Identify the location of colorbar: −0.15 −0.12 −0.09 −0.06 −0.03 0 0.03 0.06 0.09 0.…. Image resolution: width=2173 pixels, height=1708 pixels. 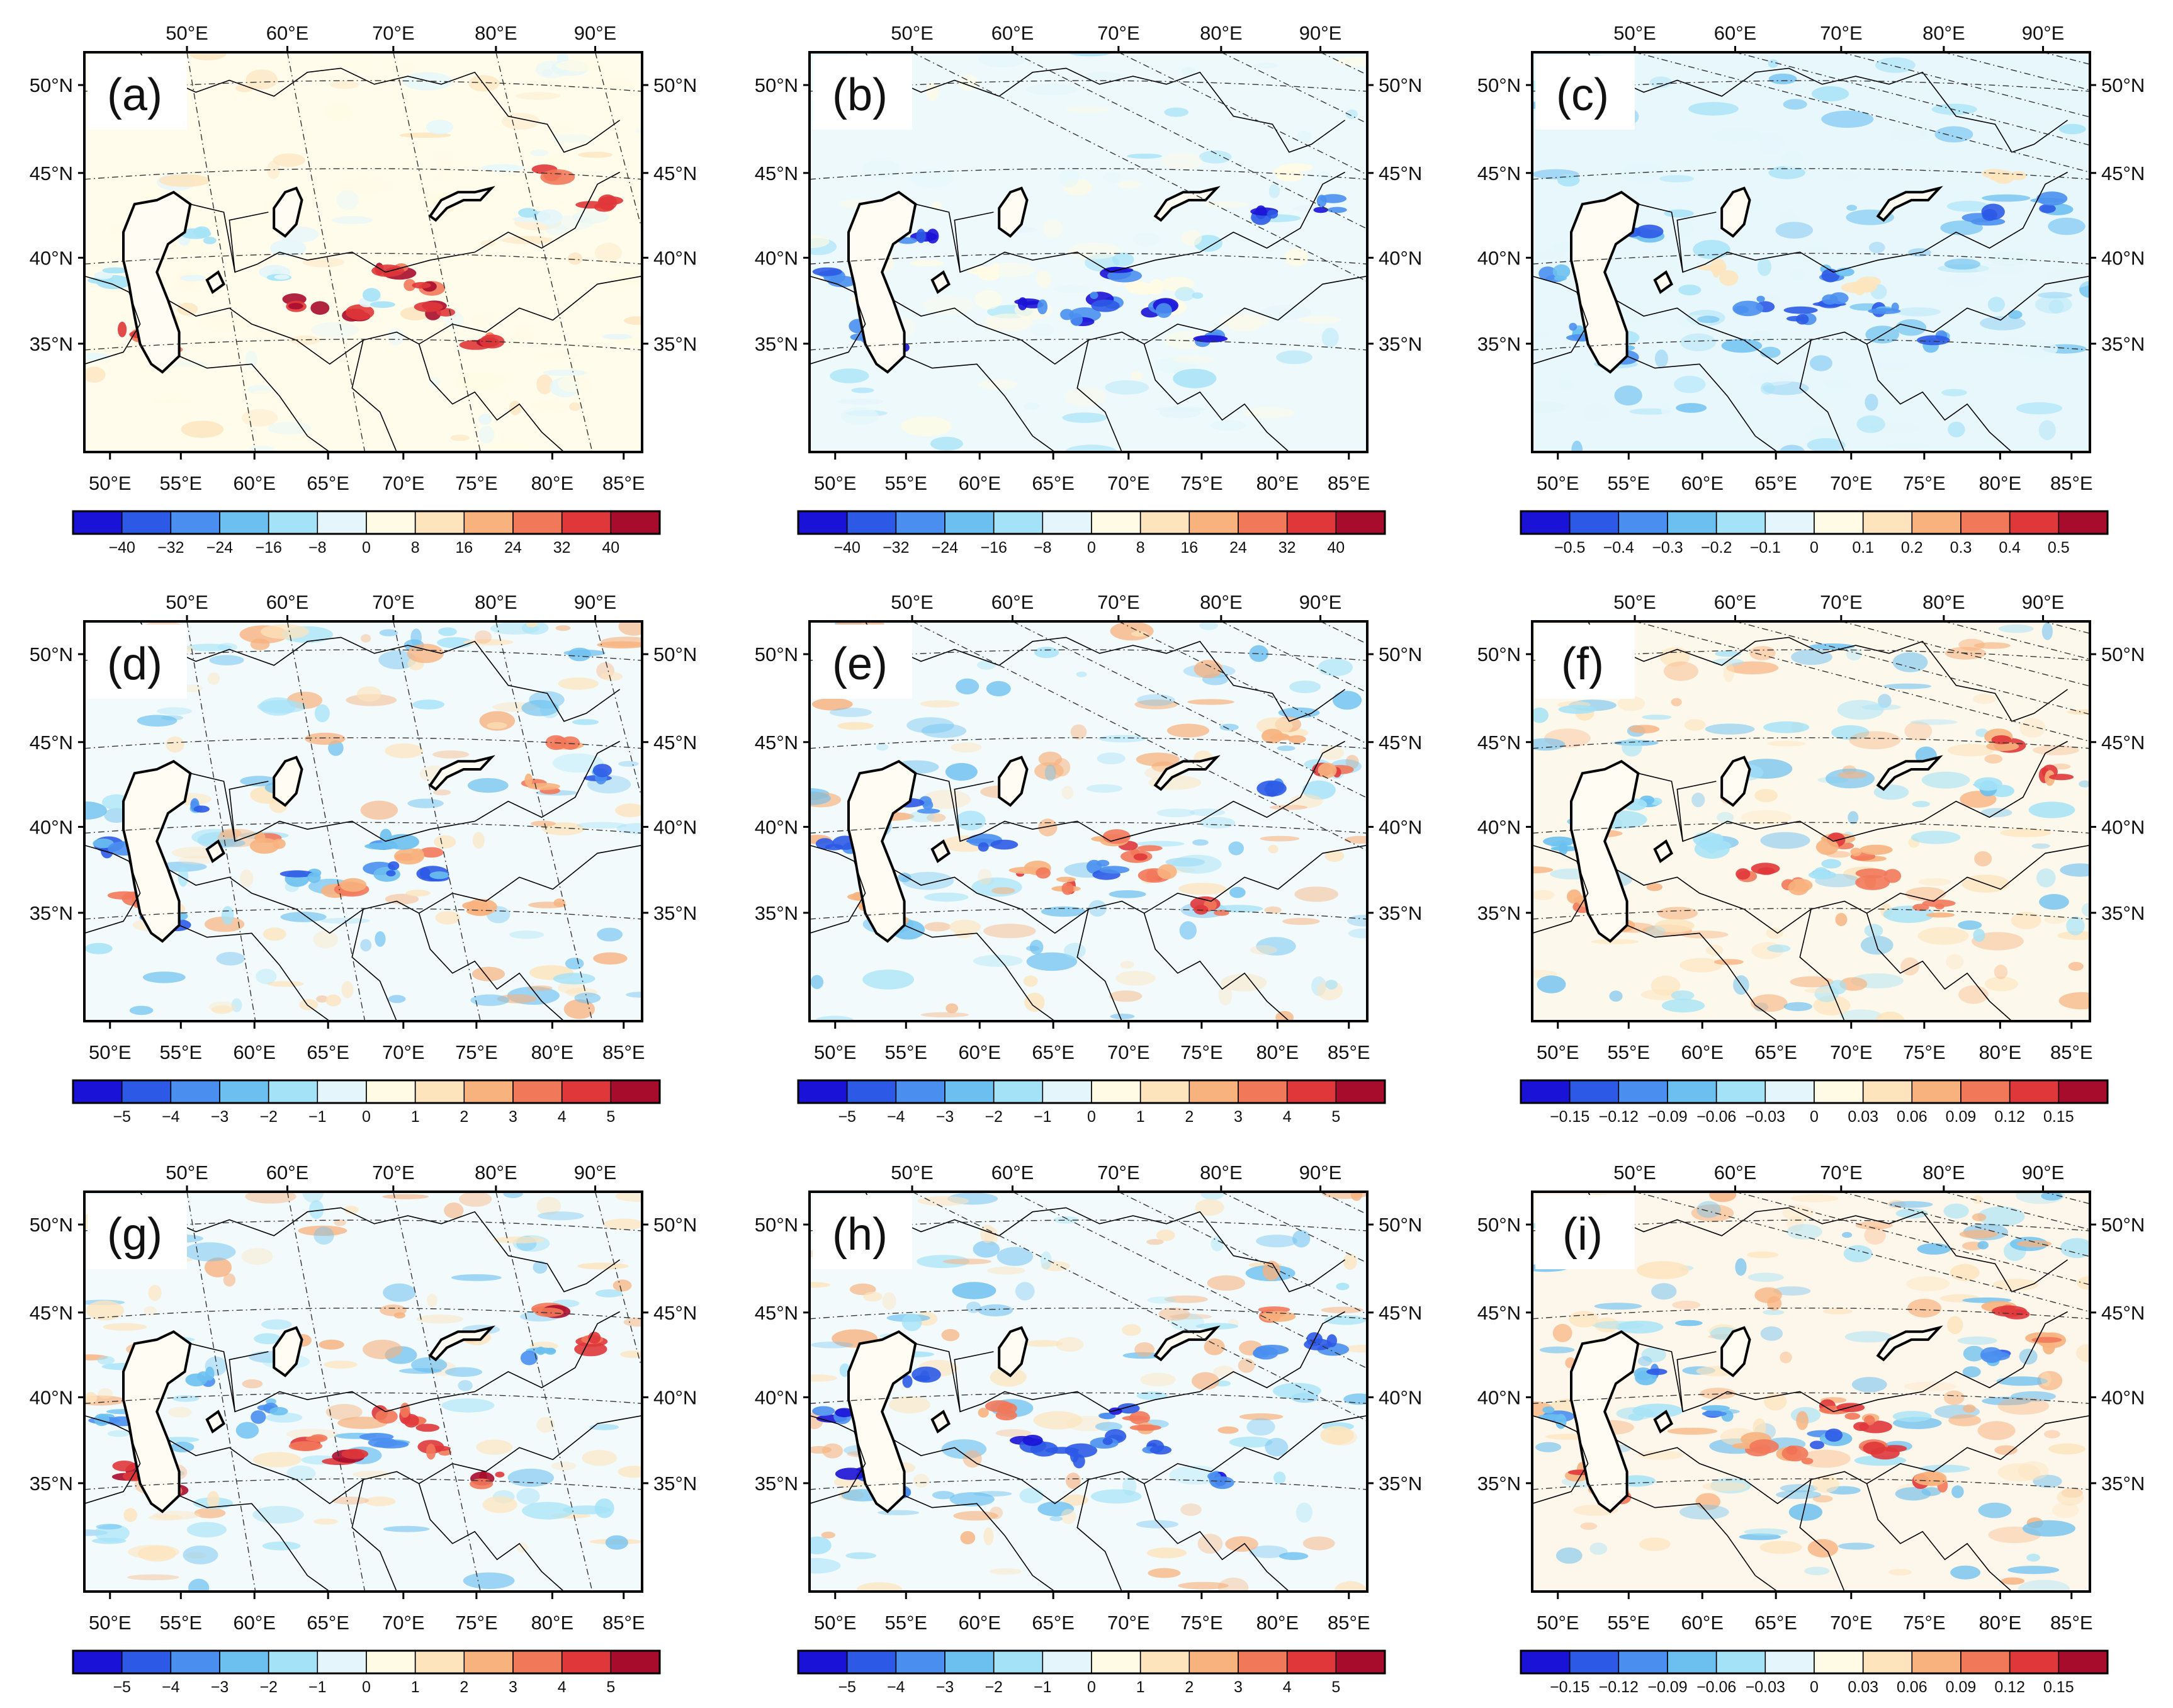
(1815, 1672).